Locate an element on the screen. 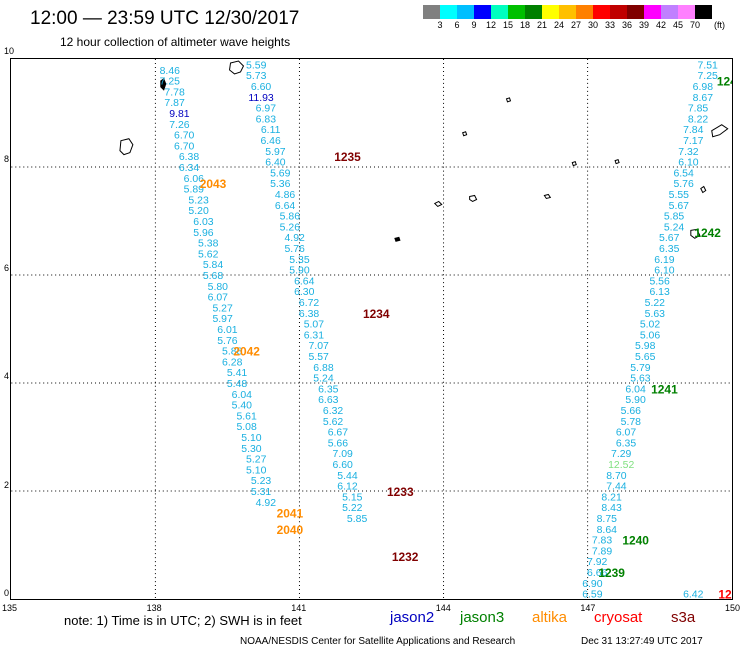 This screenshot has width=740, height=650. pass-label: 1241 is located at coordinates (664, 389).